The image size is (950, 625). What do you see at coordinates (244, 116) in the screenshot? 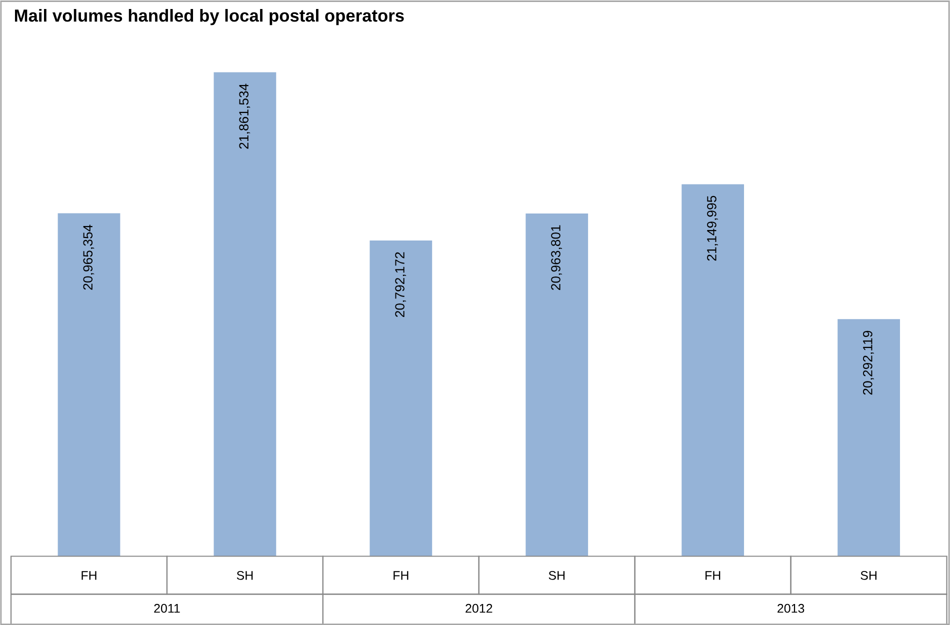
I see `data-label: 21,861,534` at bounding box center [244, 116].